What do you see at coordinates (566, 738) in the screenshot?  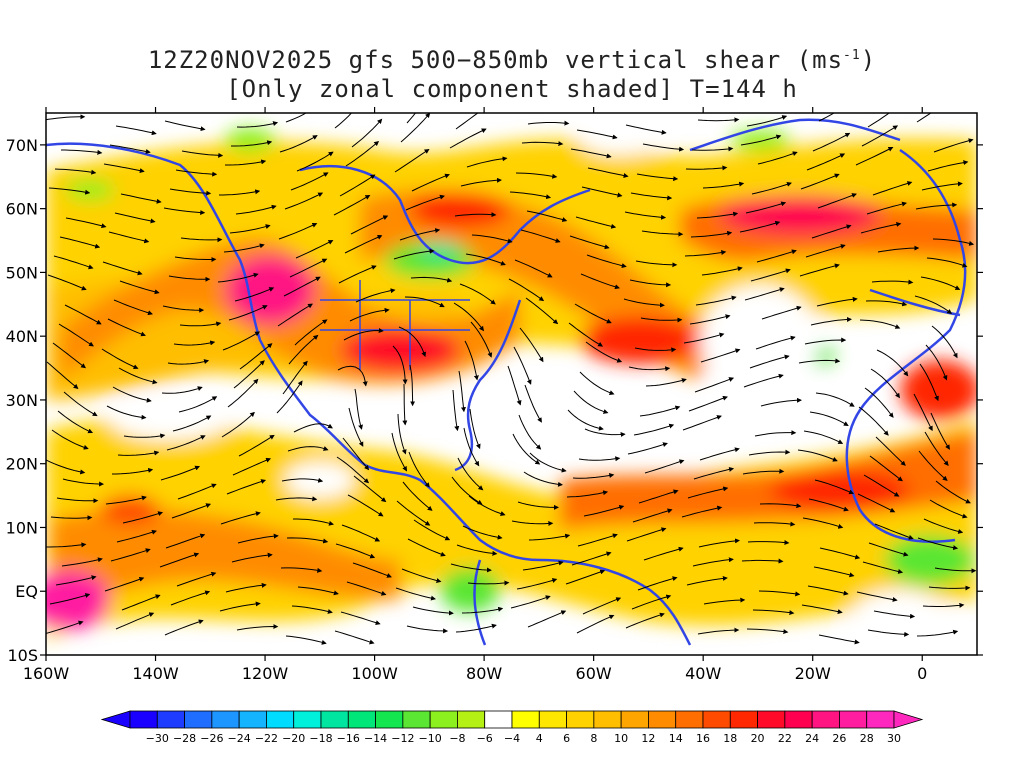 I see `colorbar-label: 6` at bounding box center [566, 738].